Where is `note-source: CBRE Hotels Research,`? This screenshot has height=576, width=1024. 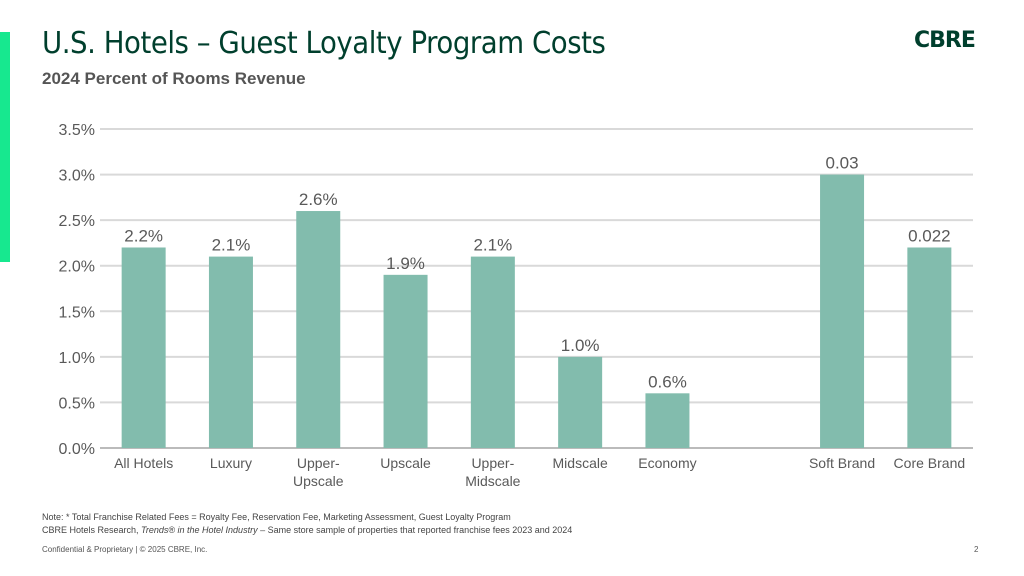 note-source: CBRE Hotels Research, is located at coordinates (92, 530).